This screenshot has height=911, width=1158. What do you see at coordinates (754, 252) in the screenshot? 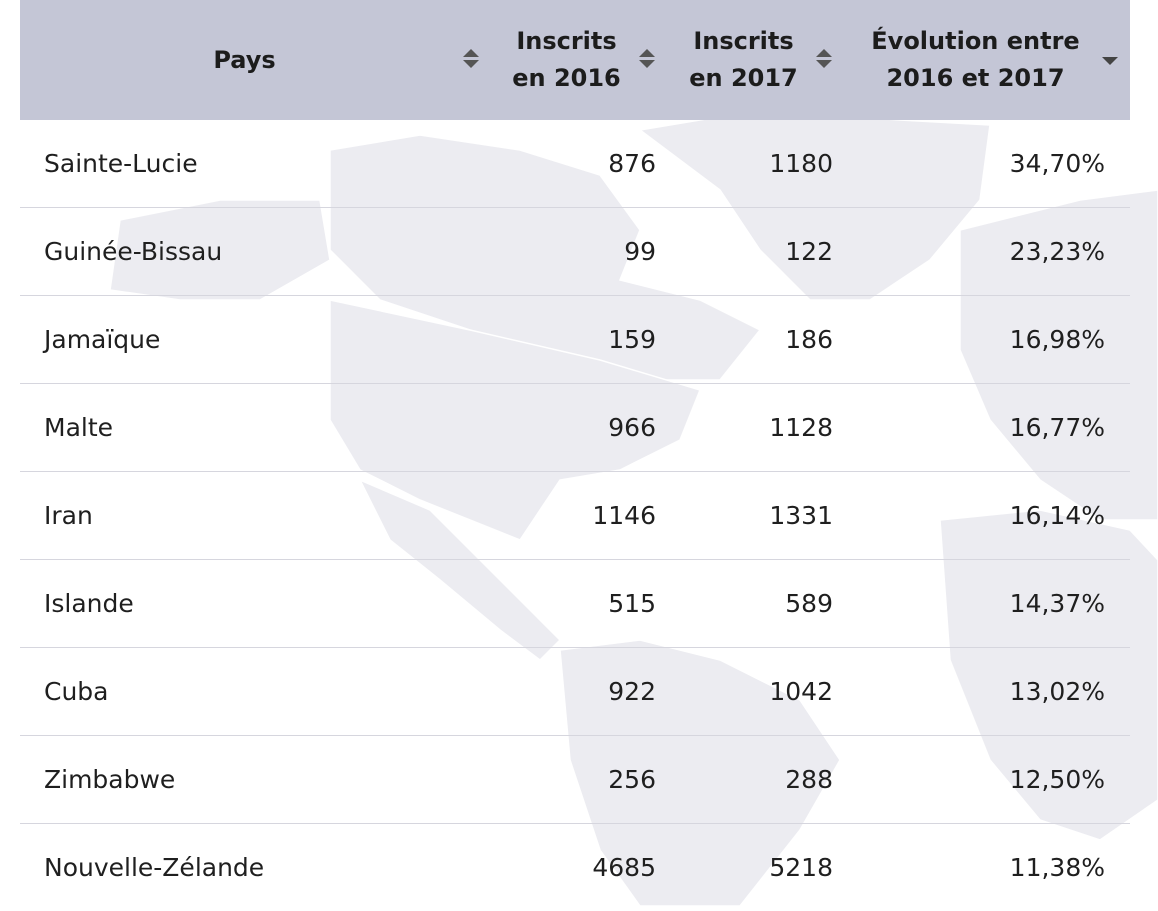
I see `cell-enrolled-2017: 122` at bounding box center [754, 252].